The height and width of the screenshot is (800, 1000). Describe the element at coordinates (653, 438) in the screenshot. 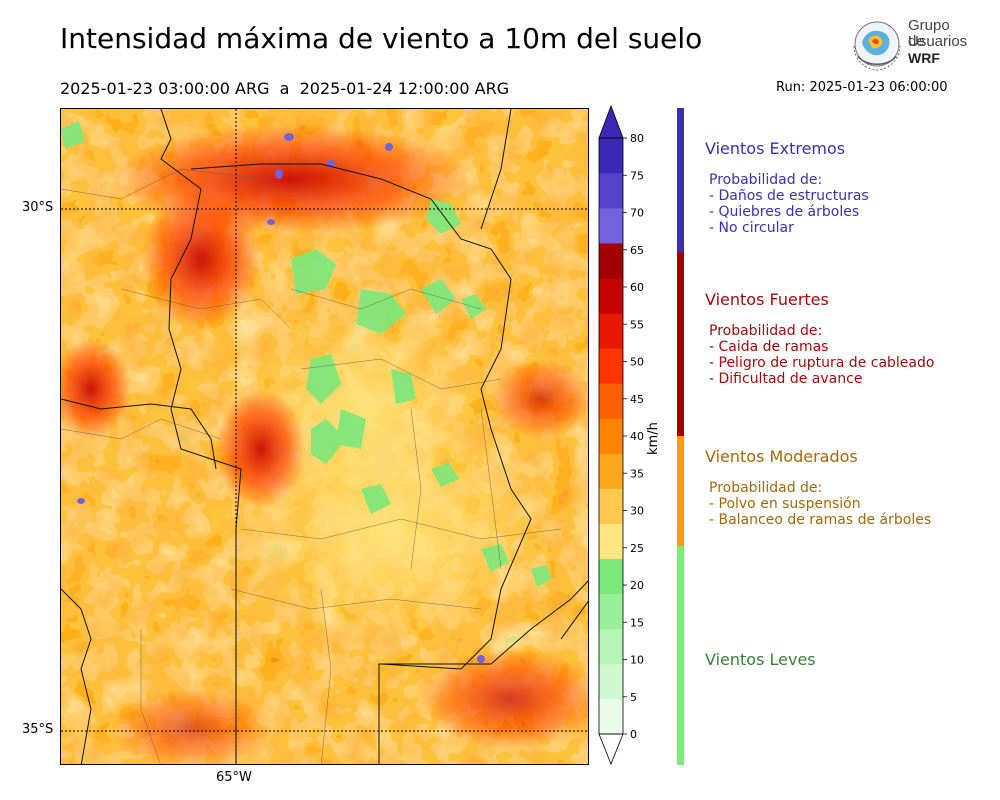

I see `colorbar-unit-label: km/h` at that location.